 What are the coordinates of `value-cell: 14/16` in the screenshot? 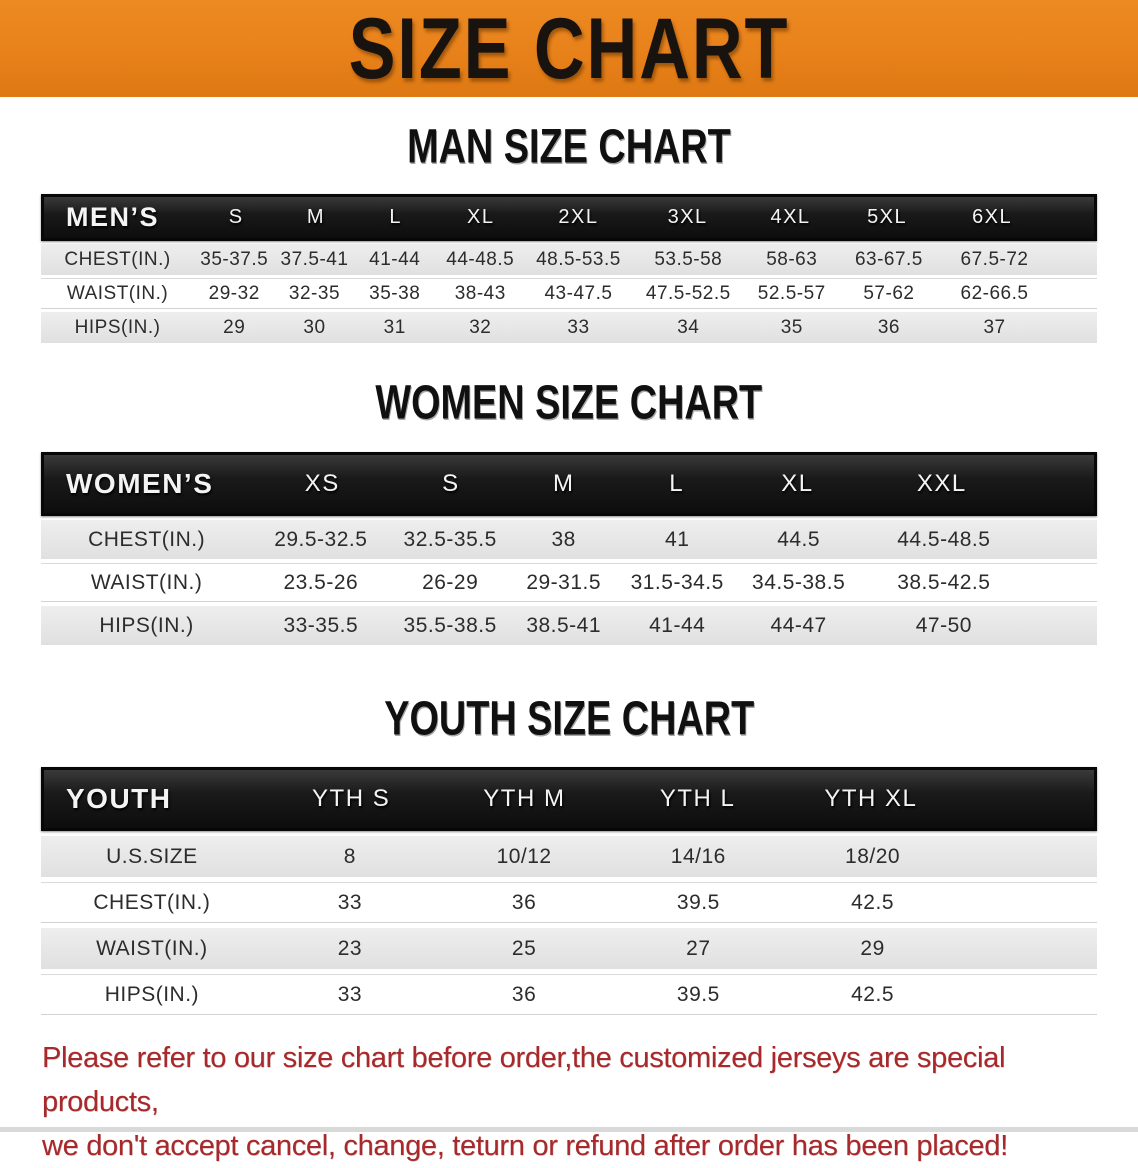 It's located at (698, 856).